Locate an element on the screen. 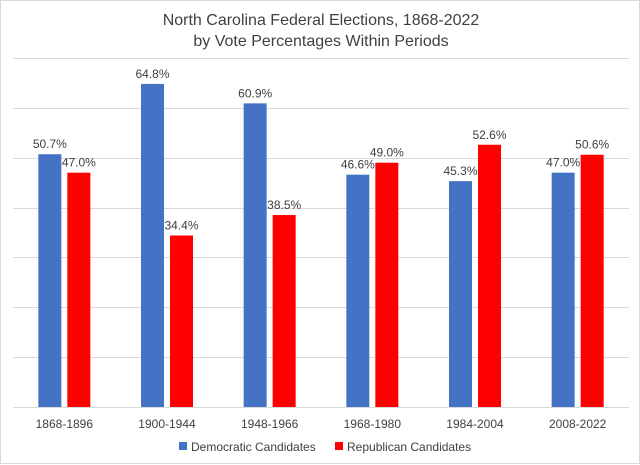 The image size is (640, 465). democratic-data-label: 45.3% is located at coordinates (460, 171).